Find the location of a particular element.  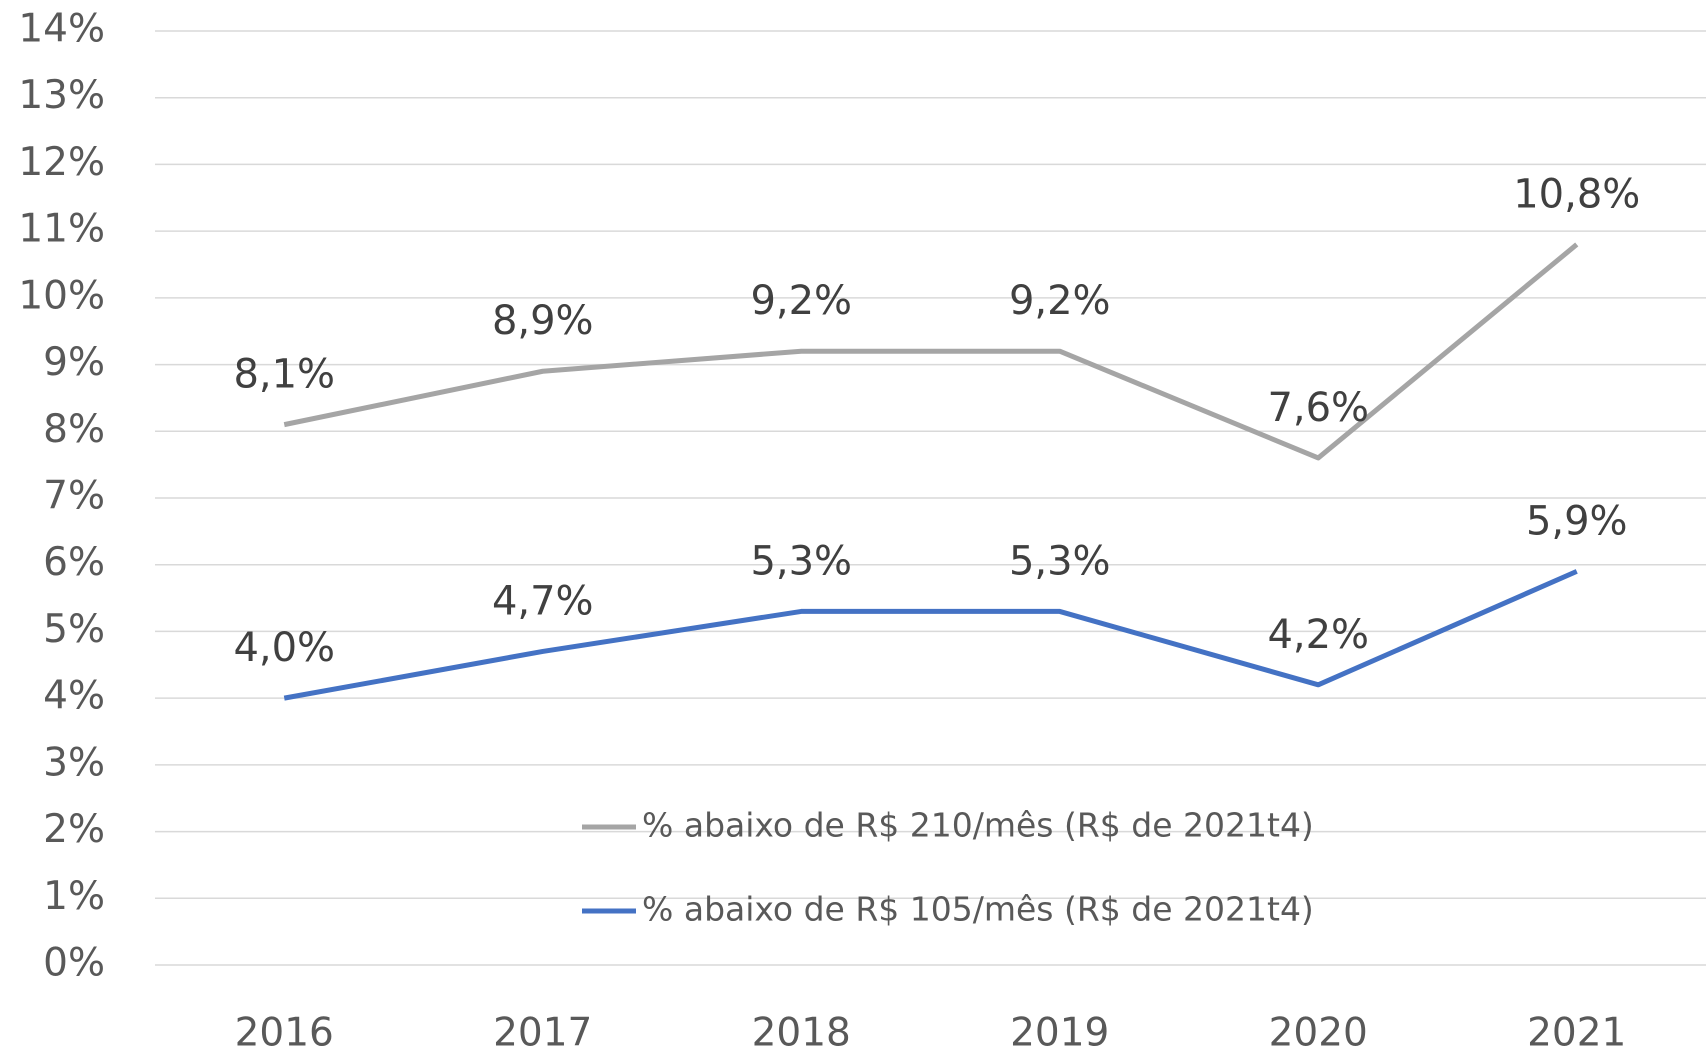

legend-label: % abaixo de R$ 210/mês (R$ de 2021t4) is located at coordinates (978, 825).